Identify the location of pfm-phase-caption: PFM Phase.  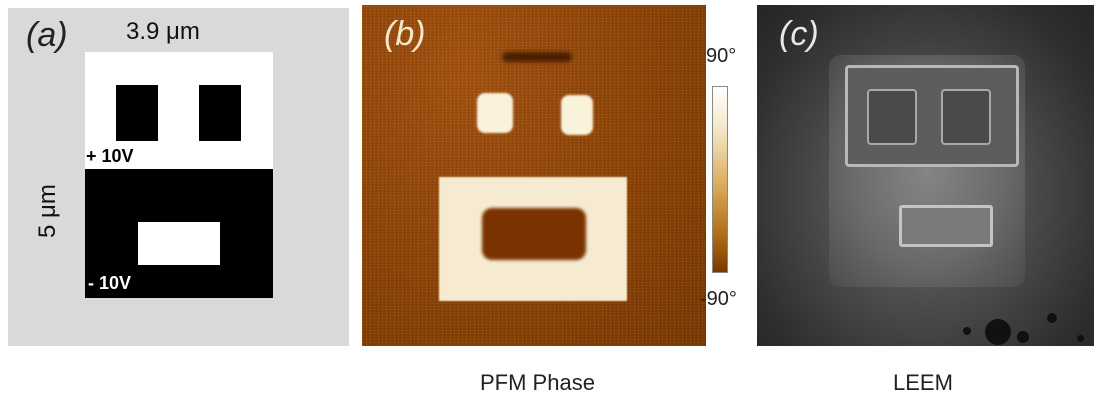
(537, 382).